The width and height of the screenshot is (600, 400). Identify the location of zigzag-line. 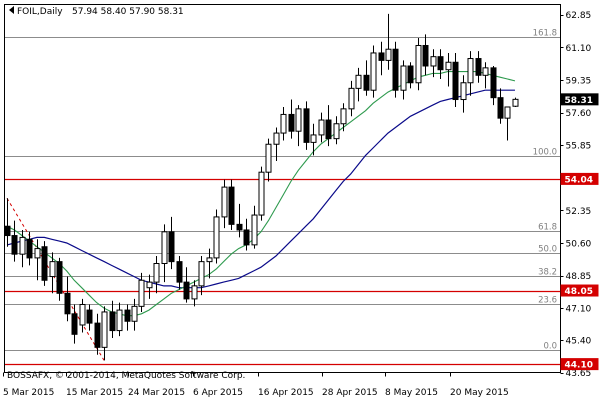
(55, 279).